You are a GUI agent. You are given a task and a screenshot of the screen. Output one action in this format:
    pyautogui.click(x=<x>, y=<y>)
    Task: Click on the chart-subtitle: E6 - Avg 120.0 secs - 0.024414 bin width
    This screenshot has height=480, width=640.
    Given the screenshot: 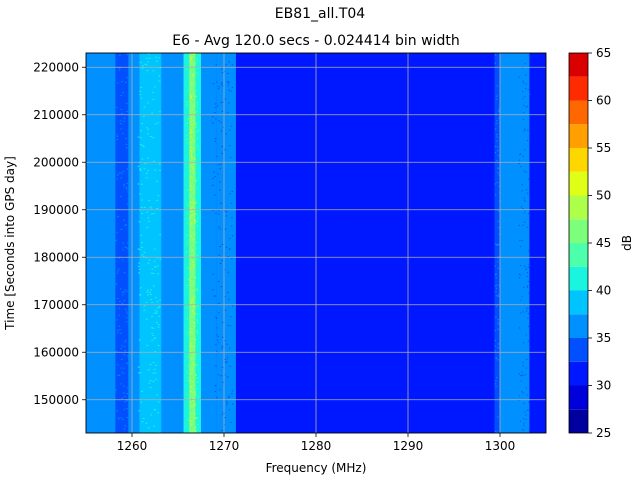 What is the action you would take?
    pyautogui.click(x=315, y=41)
    